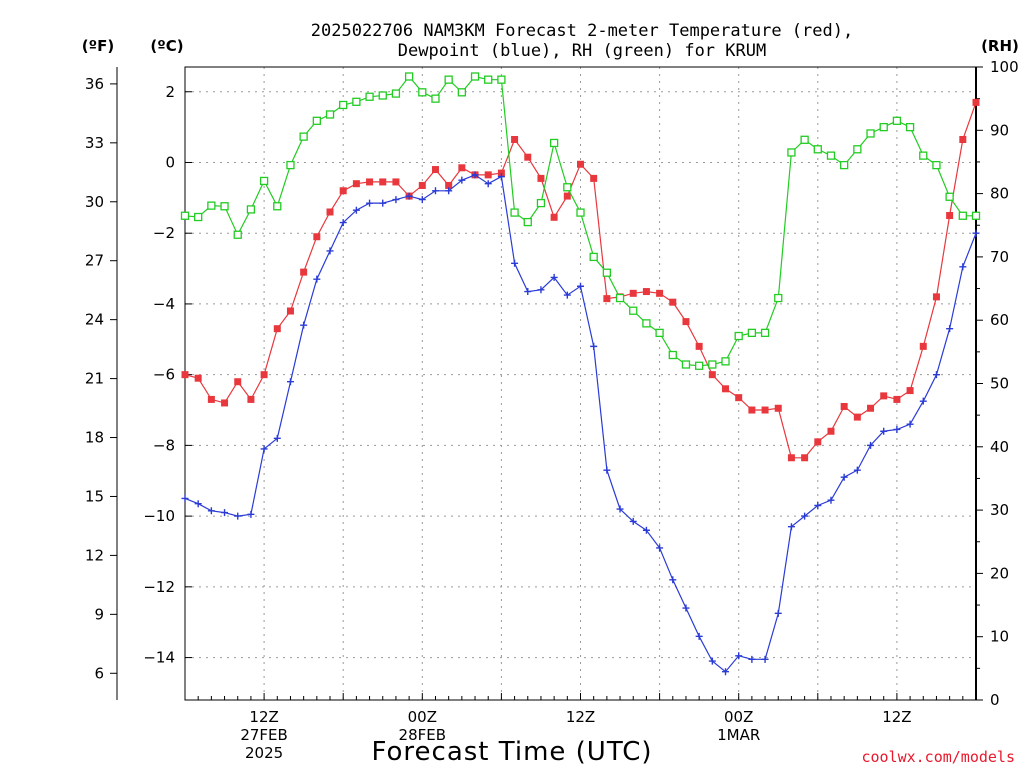 The height and width of the screenshot is (768, 1024). I want to click on celsius-tick-label: −14, so click(159, 658).